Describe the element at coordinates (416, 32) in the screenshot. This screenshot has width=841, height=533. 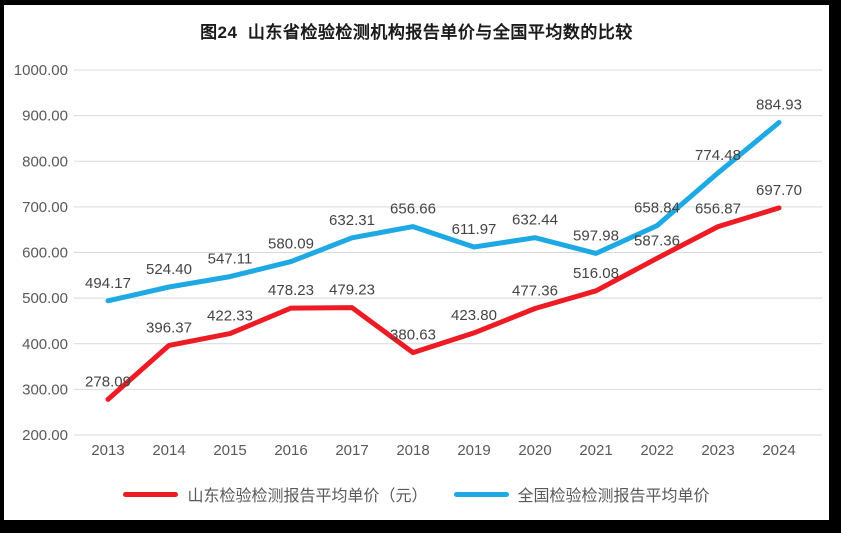
I see `chart-title: 图24 山东省检验检测机构报告单价与全国平均数的比较` at that location.